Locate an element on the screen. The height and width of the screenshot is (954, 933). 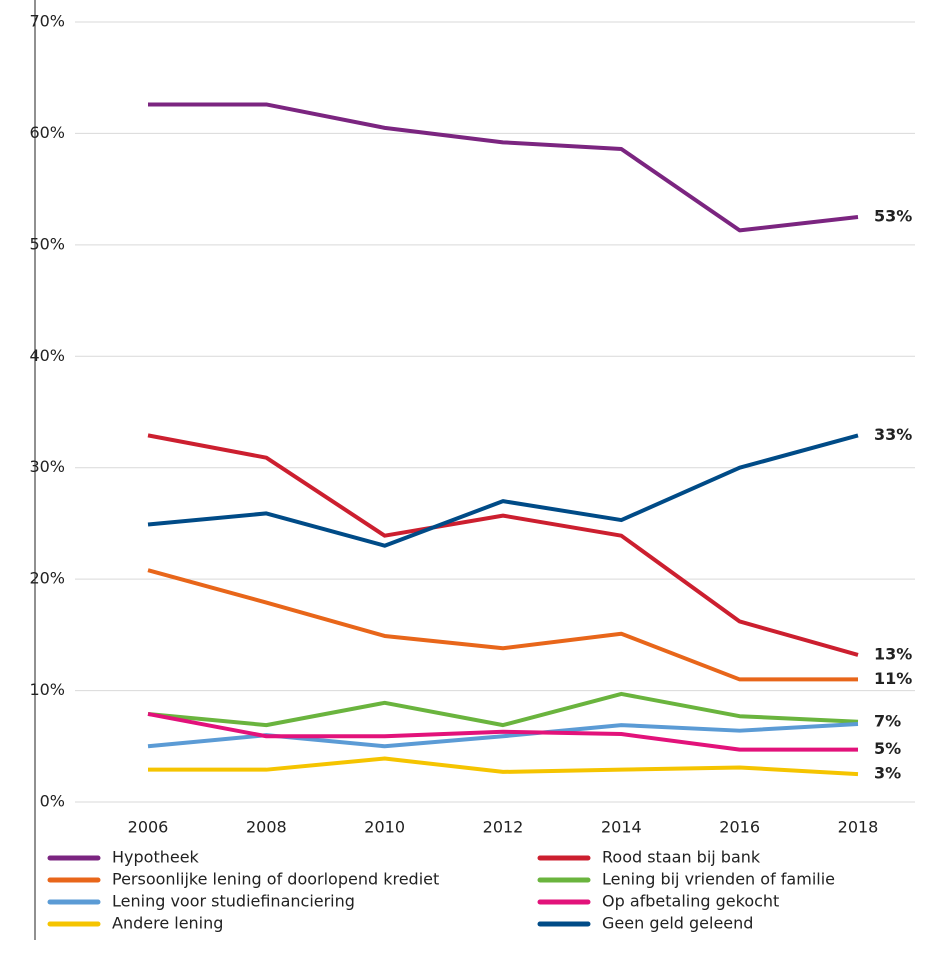
data-label: 53% is located at coordinates (893, 216).